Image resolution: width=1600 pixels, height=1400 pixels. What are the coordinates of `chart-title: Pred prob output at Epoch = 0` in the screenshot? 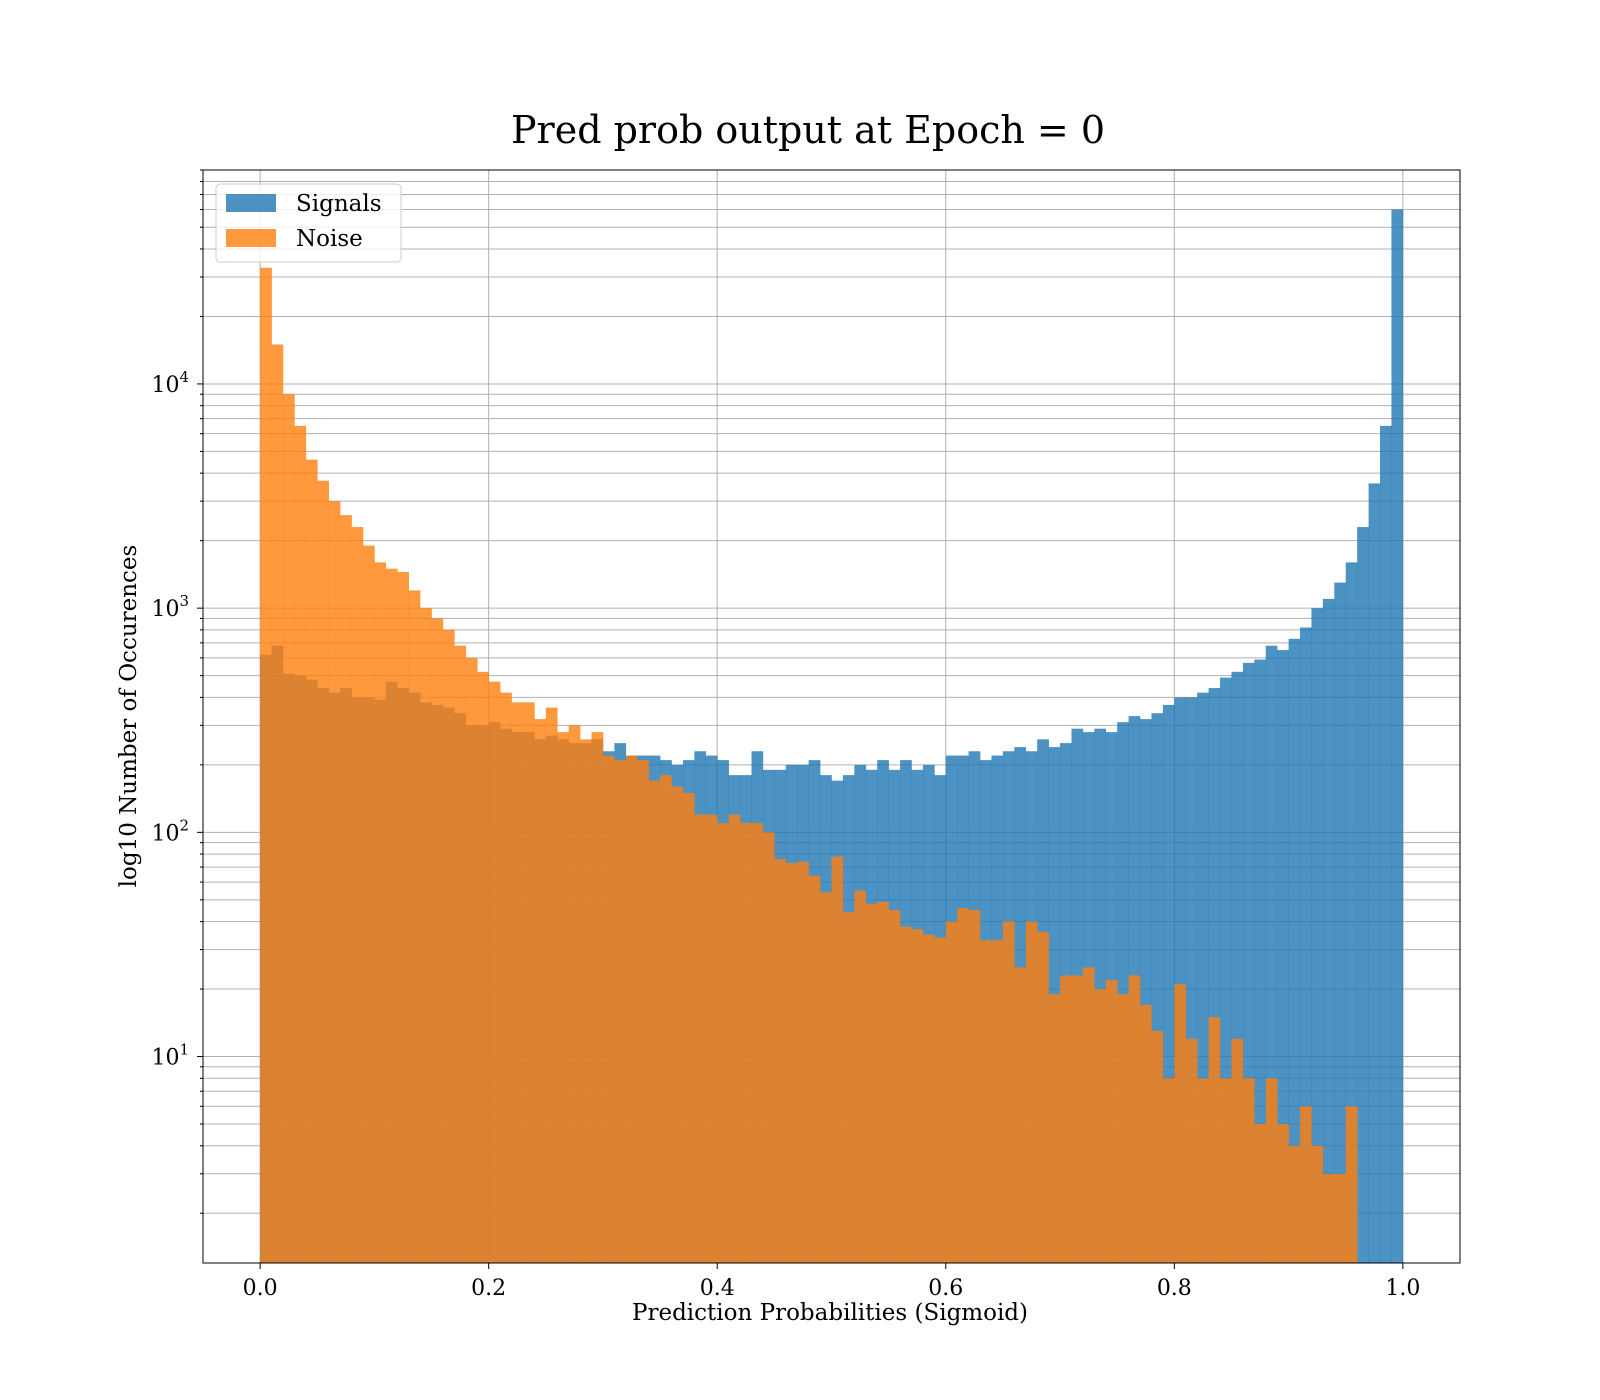 It's located at (808, 130).